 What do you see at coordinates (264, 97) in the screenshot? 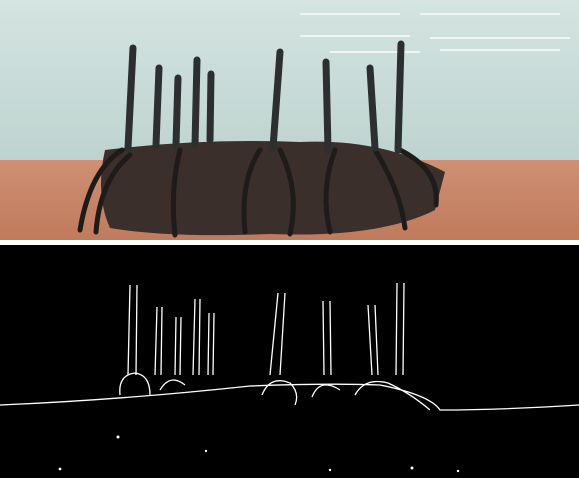
I see `plant-stems` at bounding box center [264, 97].